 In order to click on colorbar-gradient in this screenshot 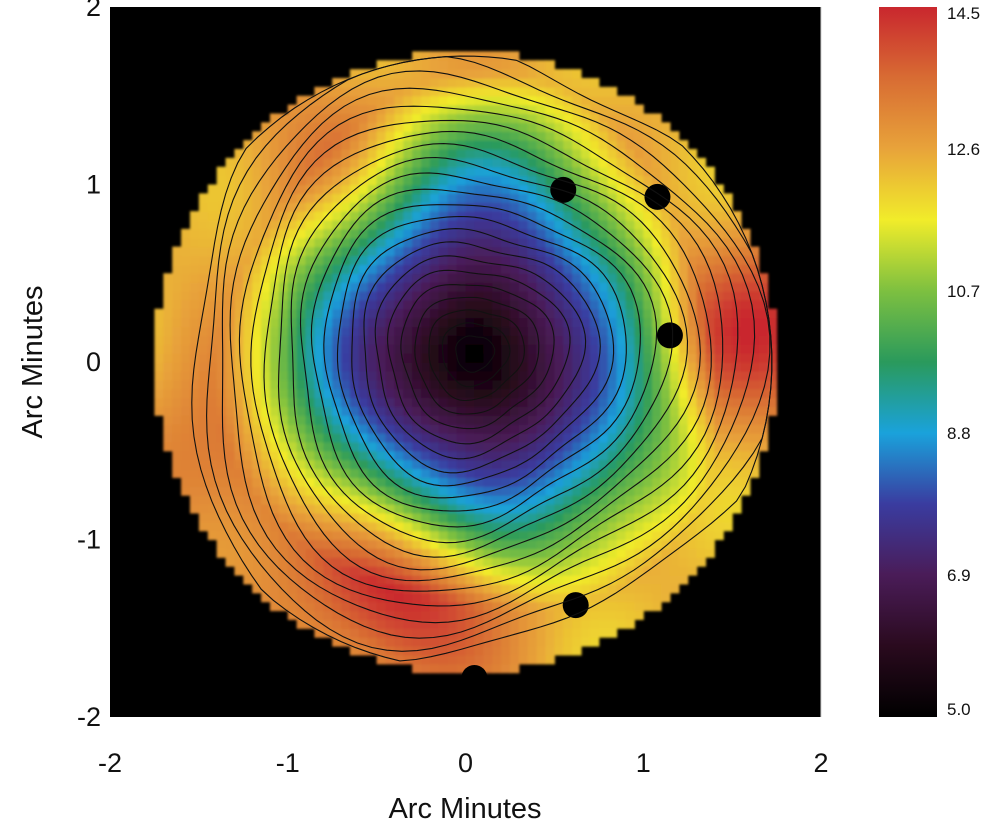, I will do `click(908, 362)`.